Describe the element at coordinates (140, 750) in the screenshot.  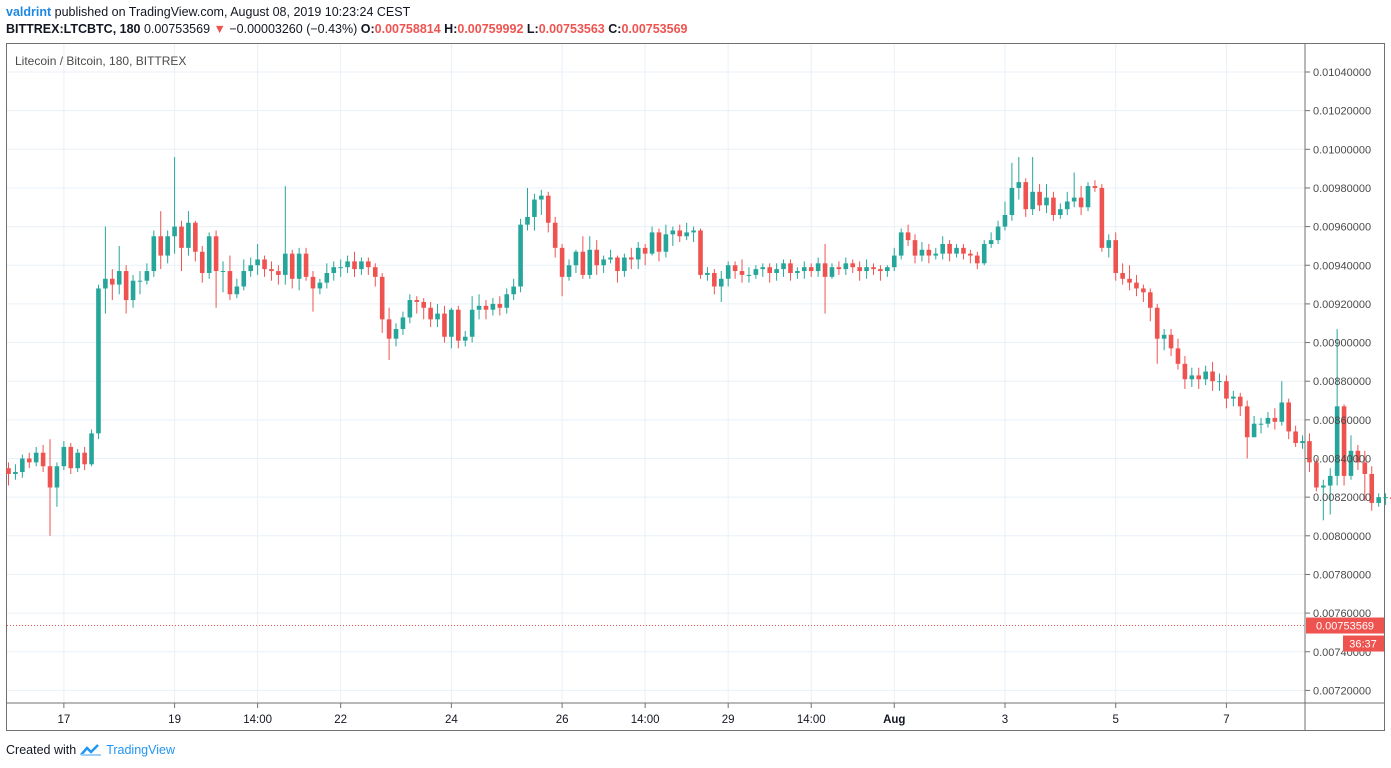
I see `tradingview-brand: TradingView` at that location.